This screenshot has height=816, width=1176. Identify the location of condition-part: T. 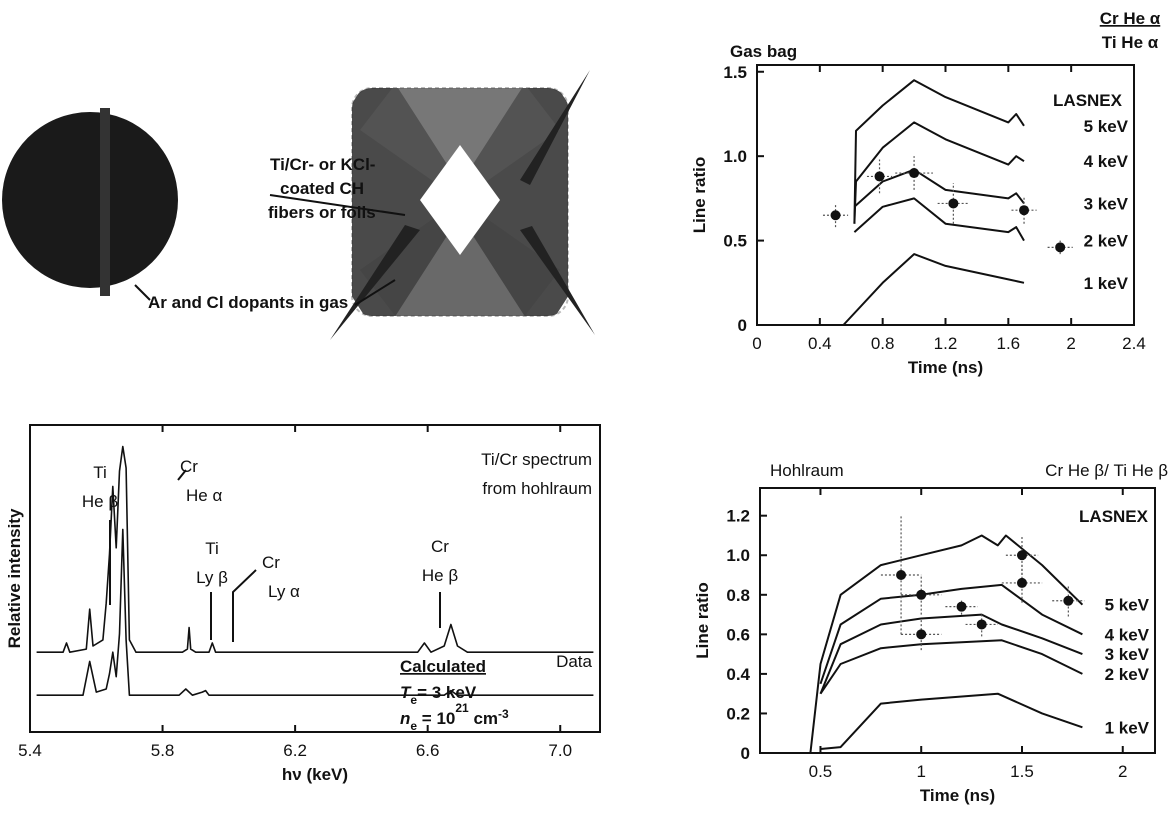
(406, 692).